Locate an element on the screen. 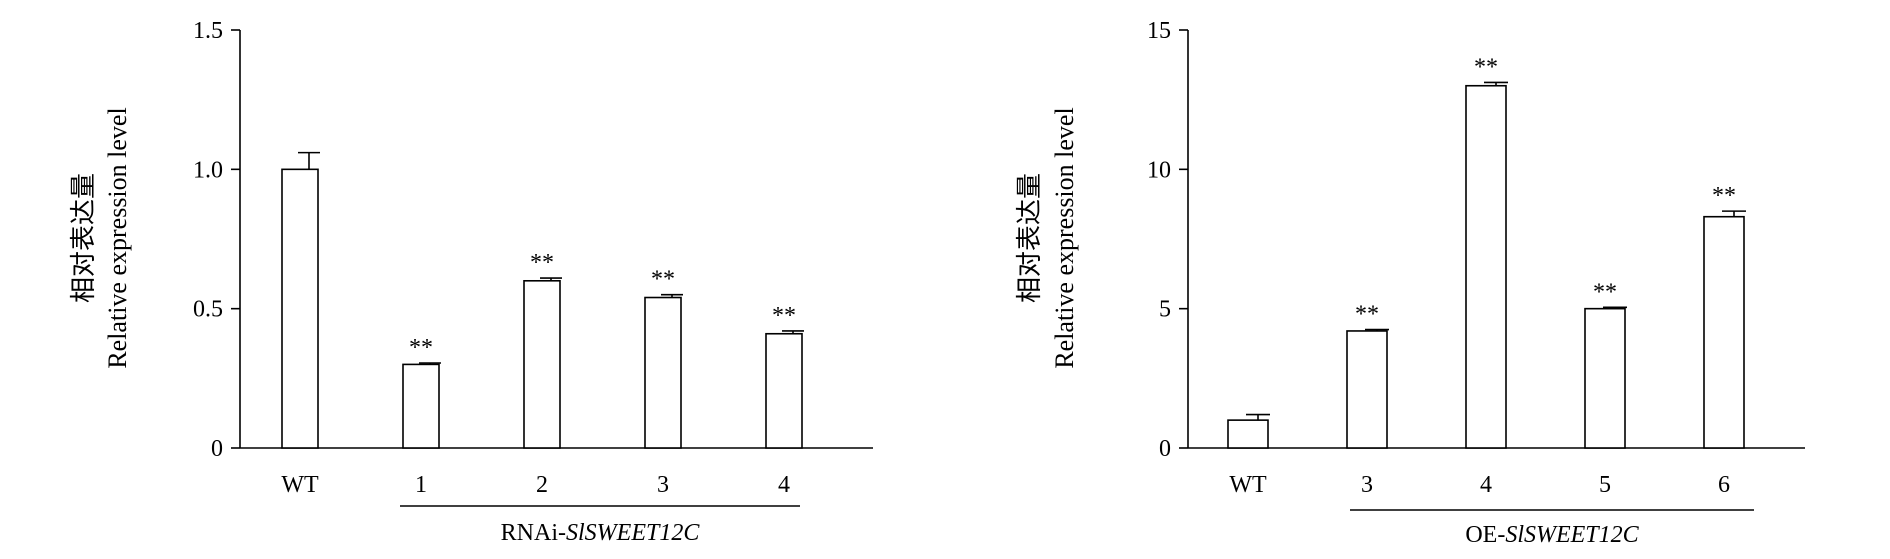  group-label: OE-SlSWEET12C is located at coordinates (1552, 535).